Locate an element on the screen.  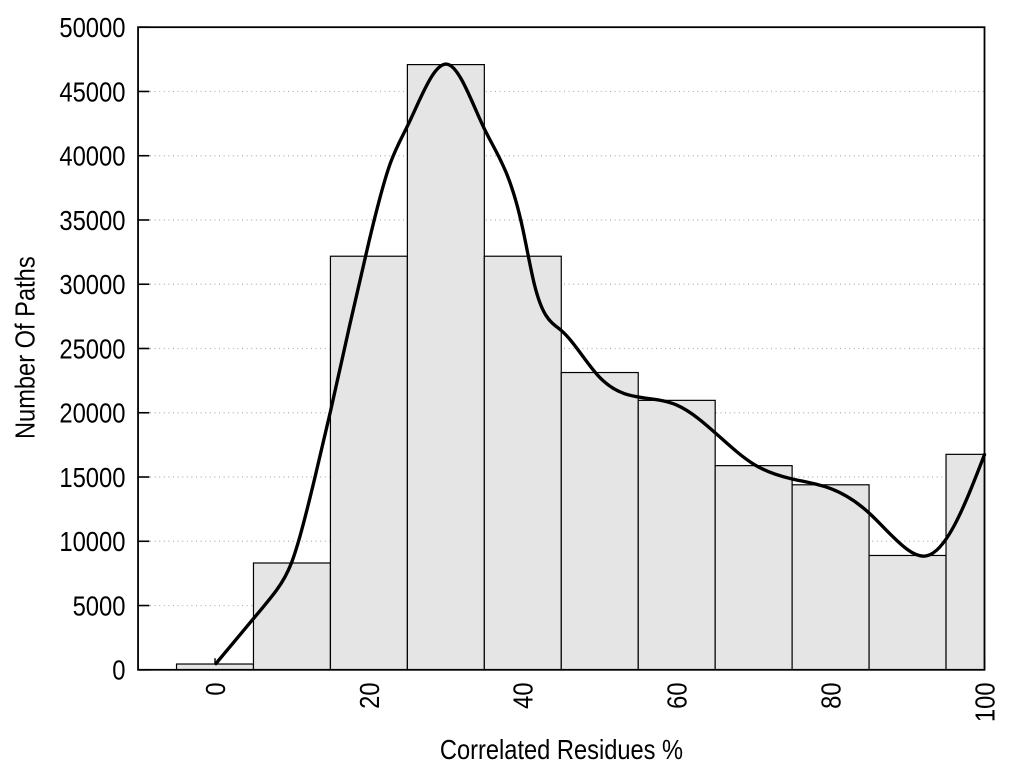
svg-text: 80 is located at coordinates (831, 695).